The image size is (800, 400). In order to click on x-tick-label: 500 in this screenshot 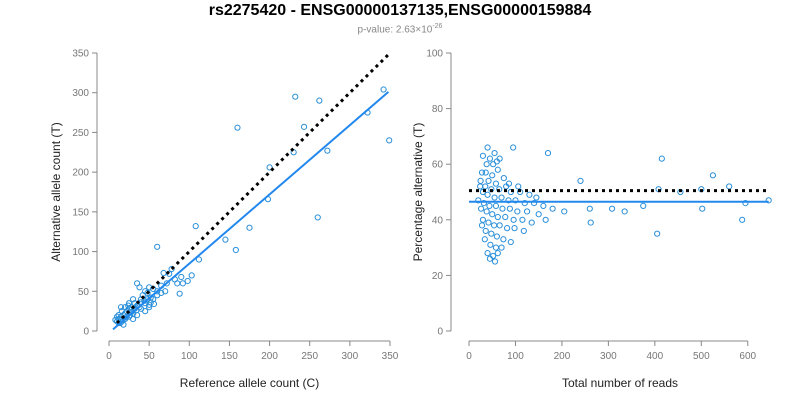, I will do `click(701, 356)`.